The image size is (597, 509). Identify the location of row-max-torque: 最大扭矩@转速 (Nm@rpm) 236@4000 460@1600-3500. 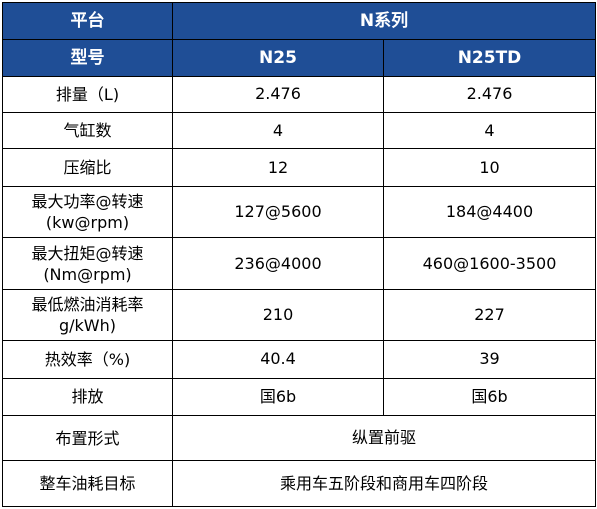
(299, 263).